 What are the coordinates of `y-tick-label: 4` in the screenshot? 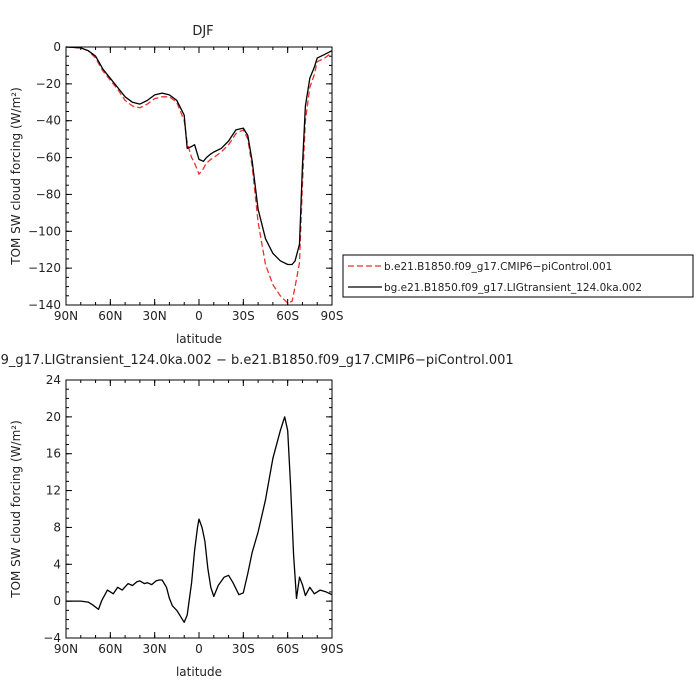 It's located at (57, 564).